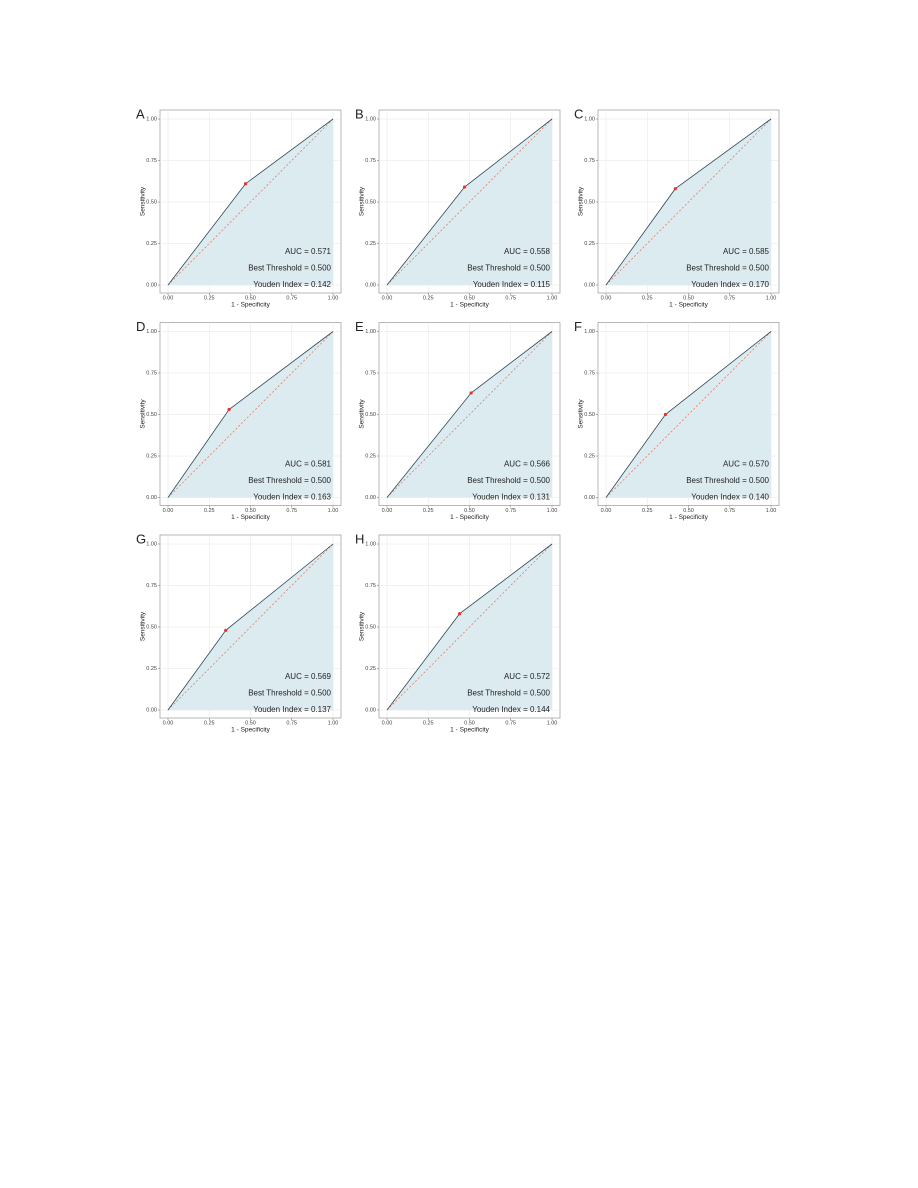 This screenshot has height=1188, width=918. What do you see at coordinates (527, 676) in the screenshot?
I see `annotation: AUC = 0.572` at bounding box center [527, 676].